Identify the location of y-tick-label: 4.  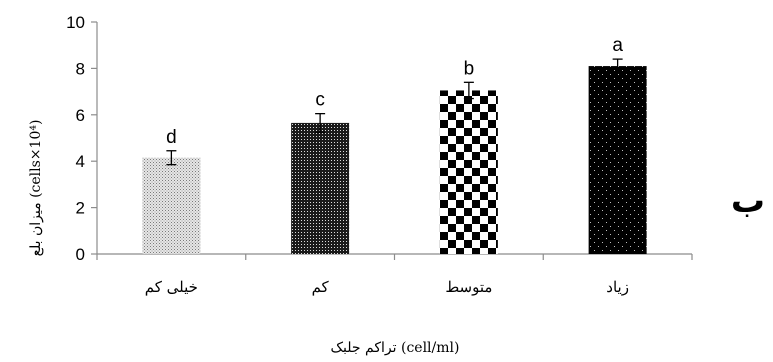
(80, 161).